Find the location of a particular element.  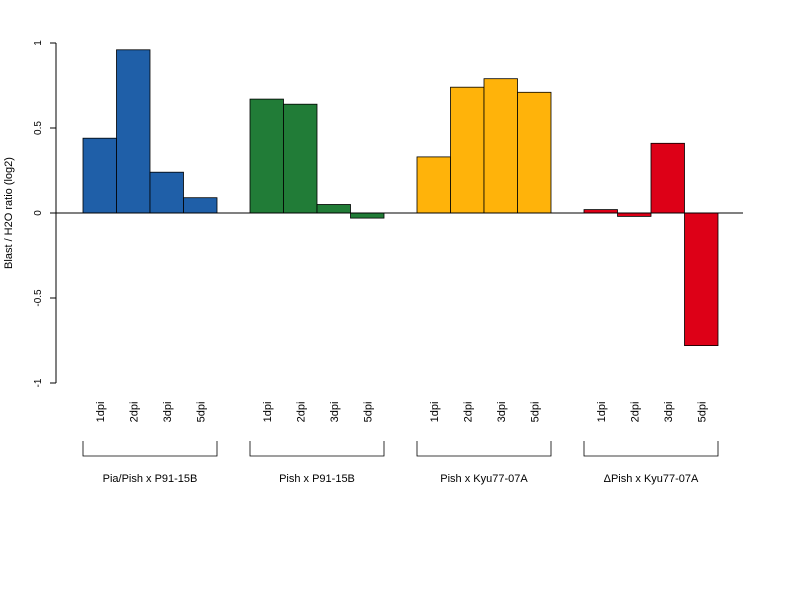

group-label: Pish x Kyu77-07A is located at coordinates (484, 479).